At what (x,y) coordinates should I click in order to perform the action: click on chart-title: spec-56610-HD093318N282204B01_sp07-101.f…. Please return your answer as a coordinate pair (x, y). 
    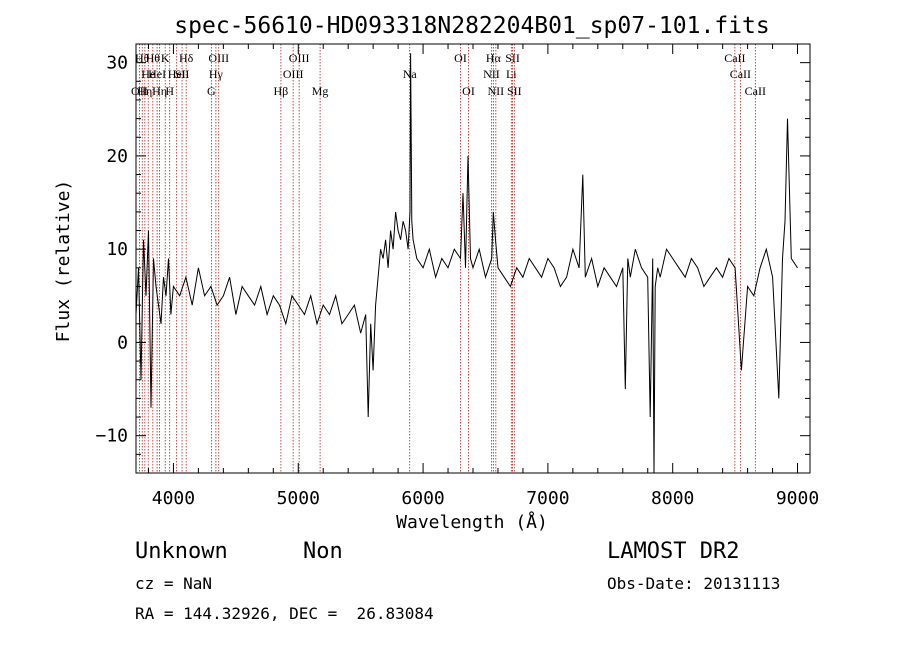
    Looking at the image, I should click on (471, 26).